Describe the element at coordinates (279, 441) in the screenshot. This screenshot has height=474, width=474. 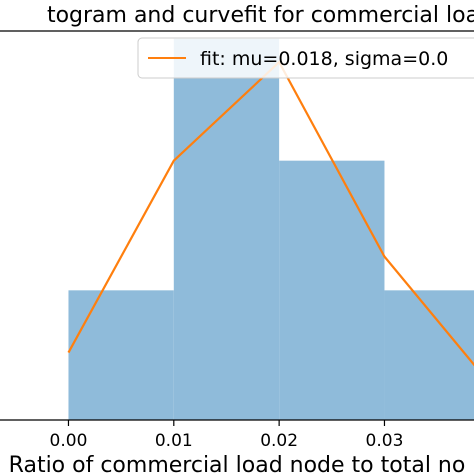
I see `x-tick-label: 0.02` at that location.